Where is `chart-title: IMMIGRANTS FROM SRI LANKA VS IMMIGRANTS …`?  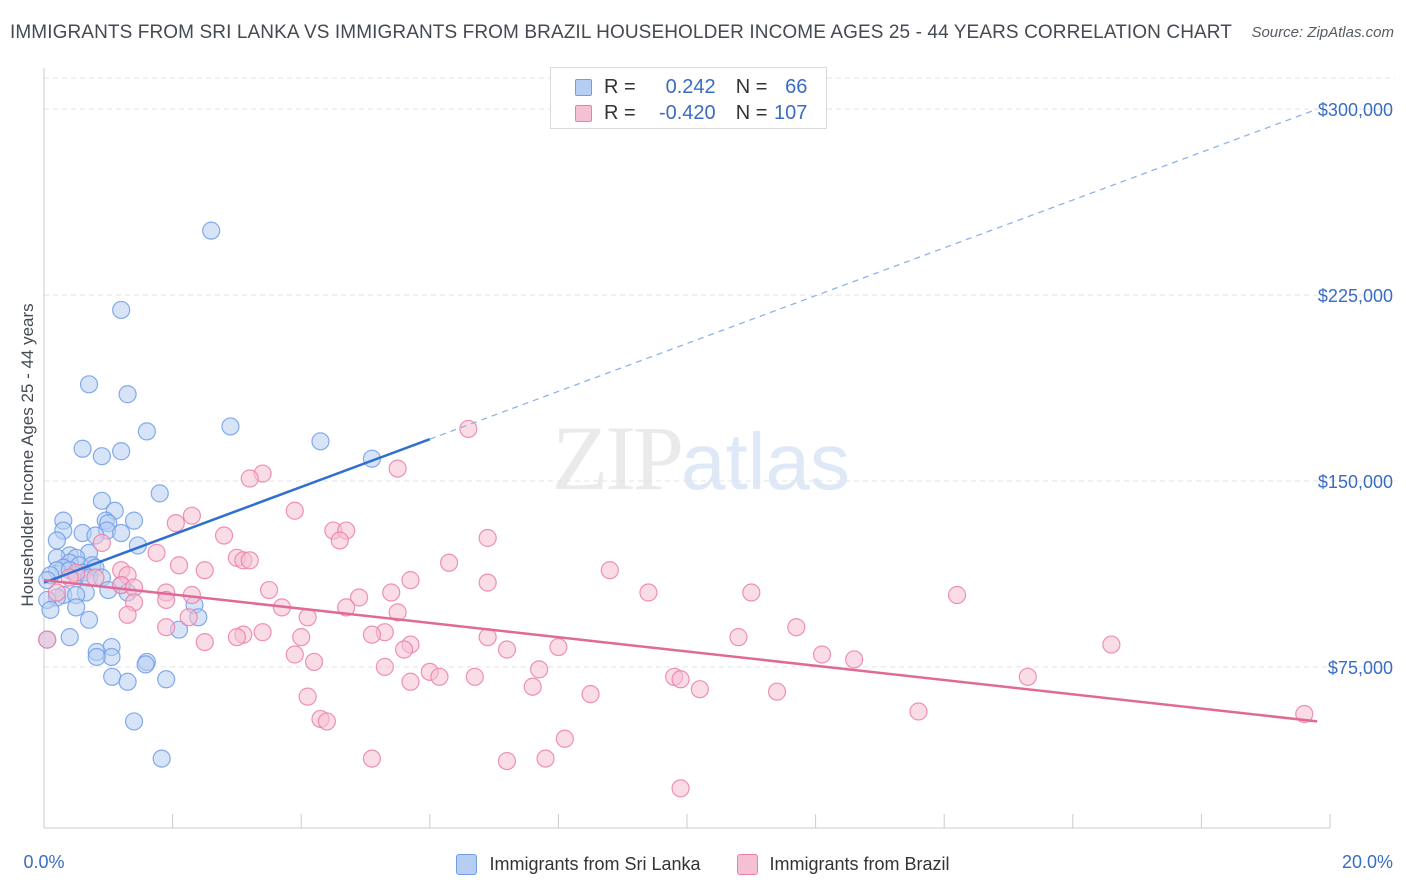 chart-title: IMMIGRANTS FROM SRI LANKA VS IMMIGRANTS … is located at coordinates (621, 32).